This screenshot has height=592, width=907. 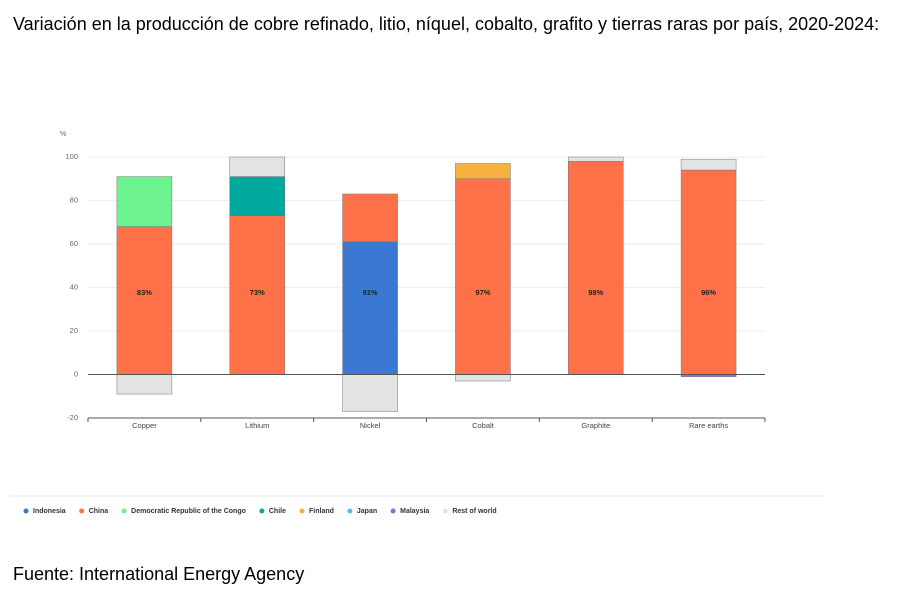 What do you see at coordinates (367, 511) in the screenshot?
I see `legend-label: Japan` at bounding box center [367, 511].